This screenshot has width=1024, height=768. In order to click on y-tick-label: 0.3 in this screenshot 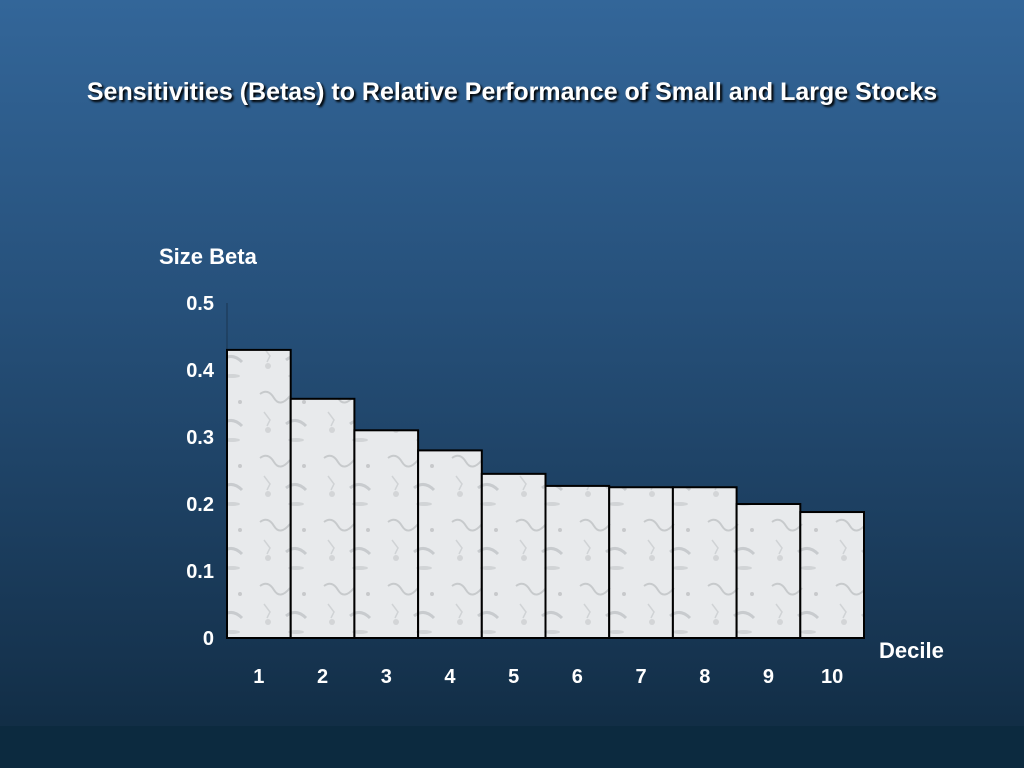, I will do `click(200, 438)`.